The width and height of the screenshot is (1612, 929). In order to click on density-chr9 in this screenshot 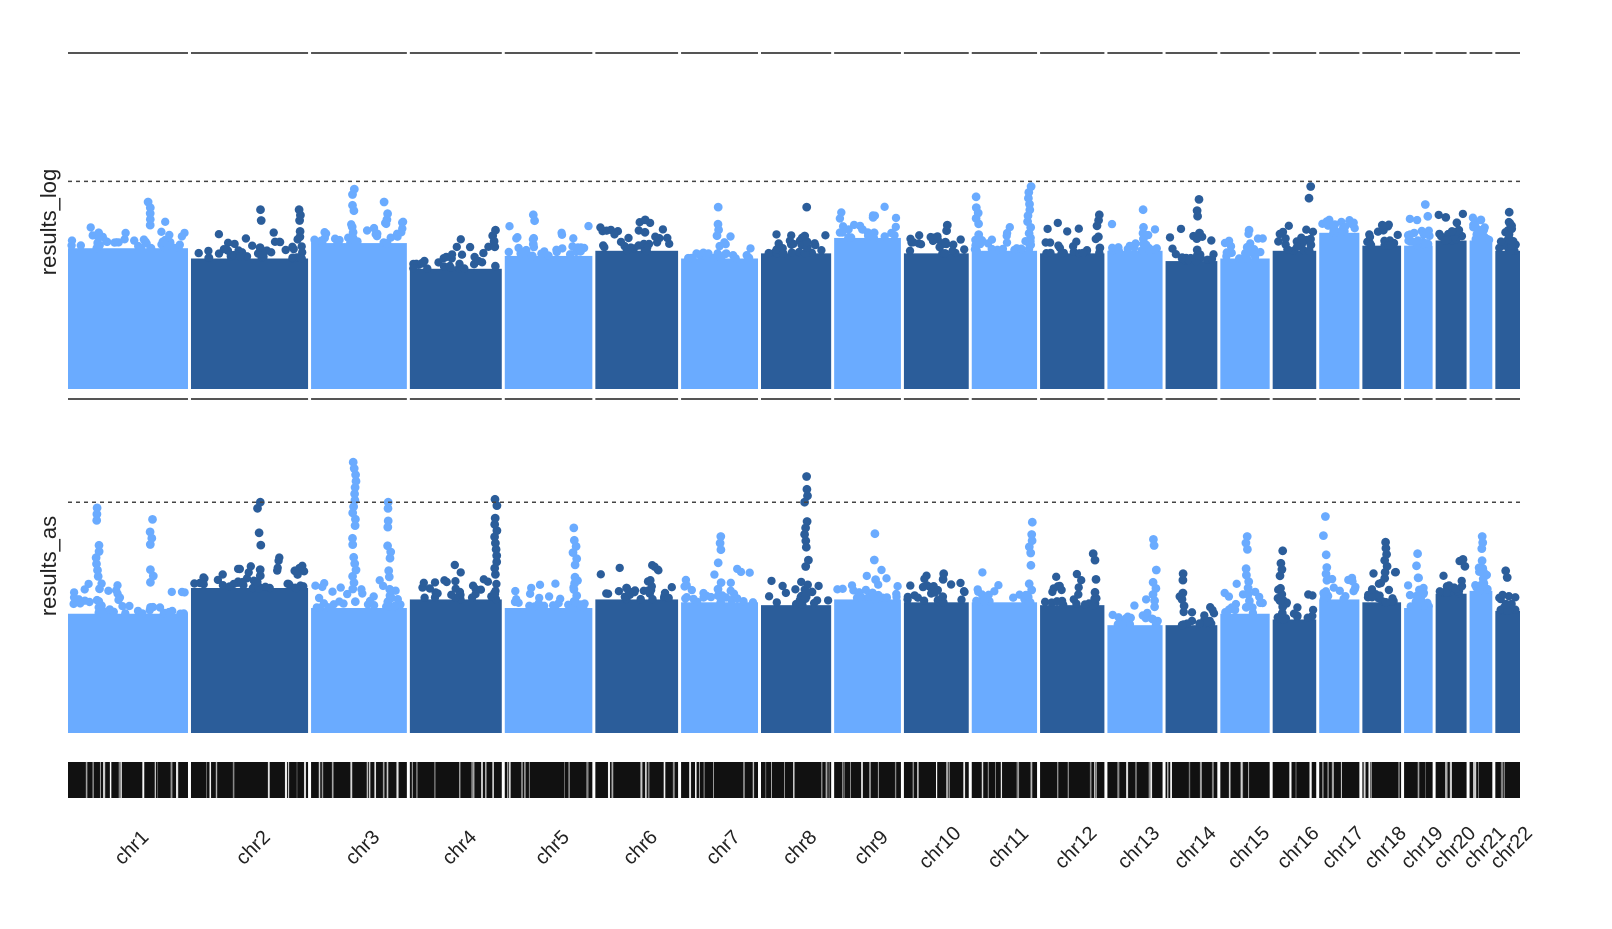, I will do `click(867, 780)`.